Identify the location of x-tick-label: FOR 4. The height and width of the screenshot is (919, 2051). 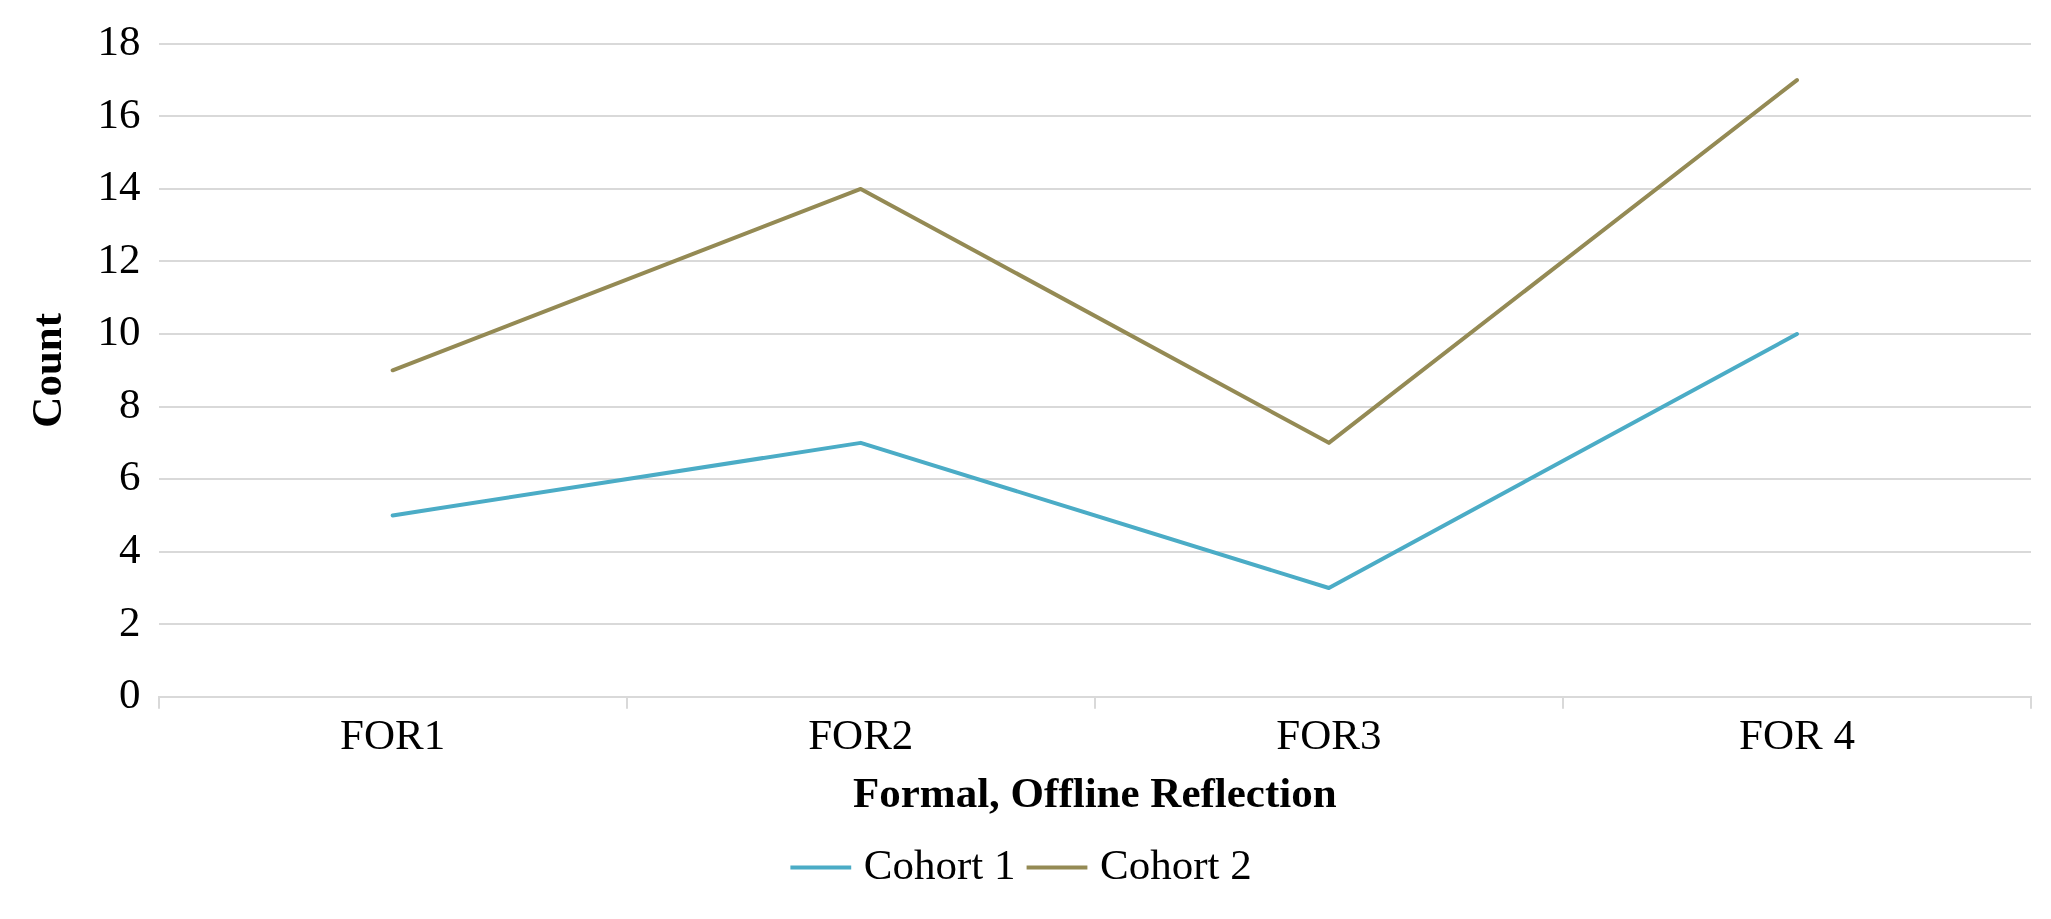
(1797, 734).